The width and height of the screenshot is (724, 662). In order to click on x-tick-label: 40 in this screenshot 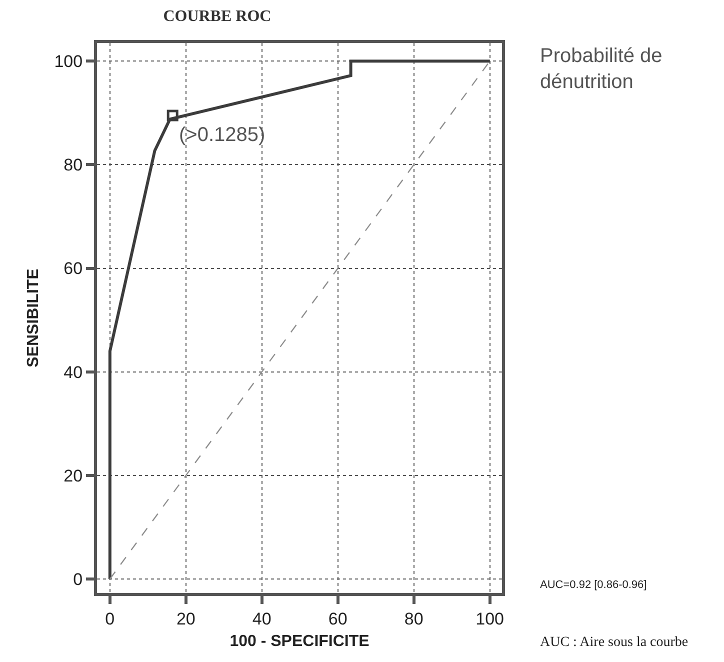, I will do `click(262, 618)`.